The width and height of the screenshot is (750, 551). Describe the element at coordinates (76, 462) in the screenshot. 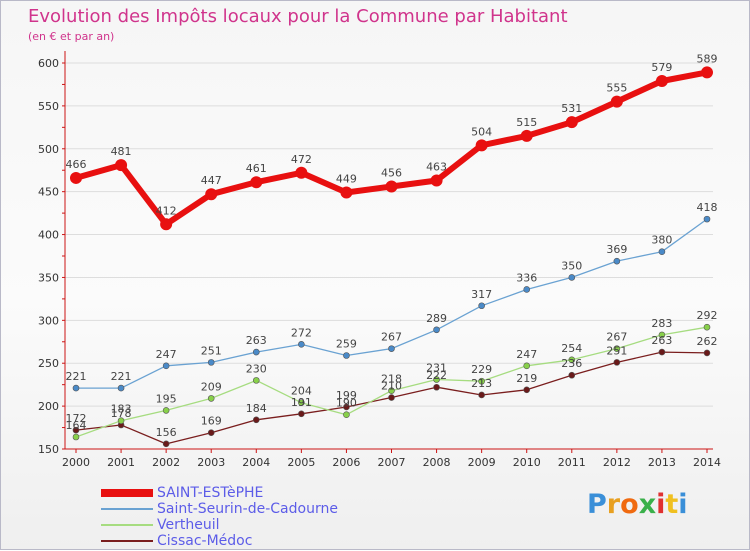

I see `x-tick-label: 2000` at that location.